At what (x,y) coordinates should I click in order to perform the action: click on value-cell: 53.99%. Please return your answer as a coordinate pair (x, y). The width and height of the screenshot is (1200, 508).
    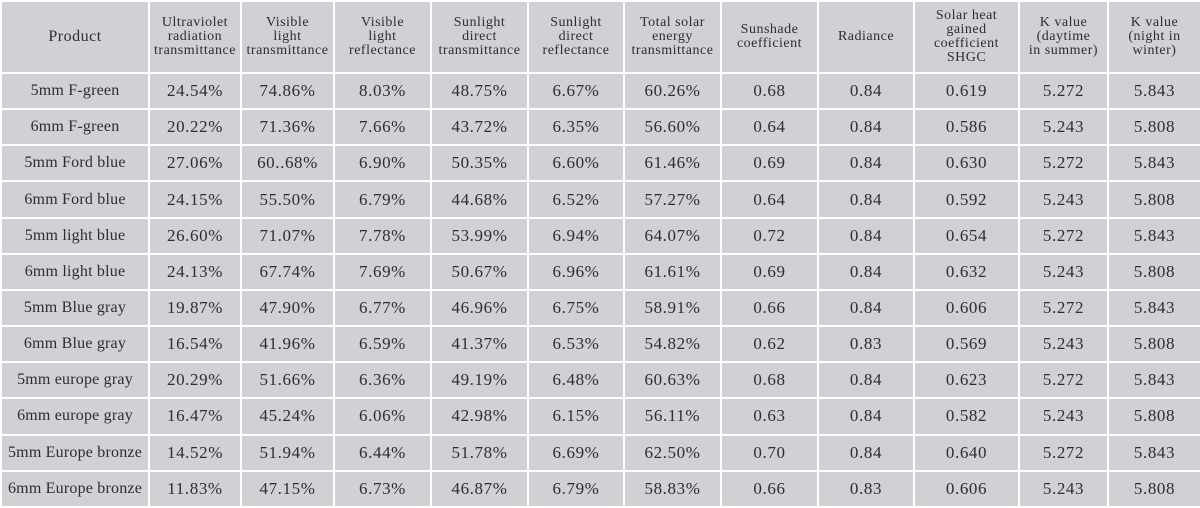
    Looking at the image, I should click on (479, 235).